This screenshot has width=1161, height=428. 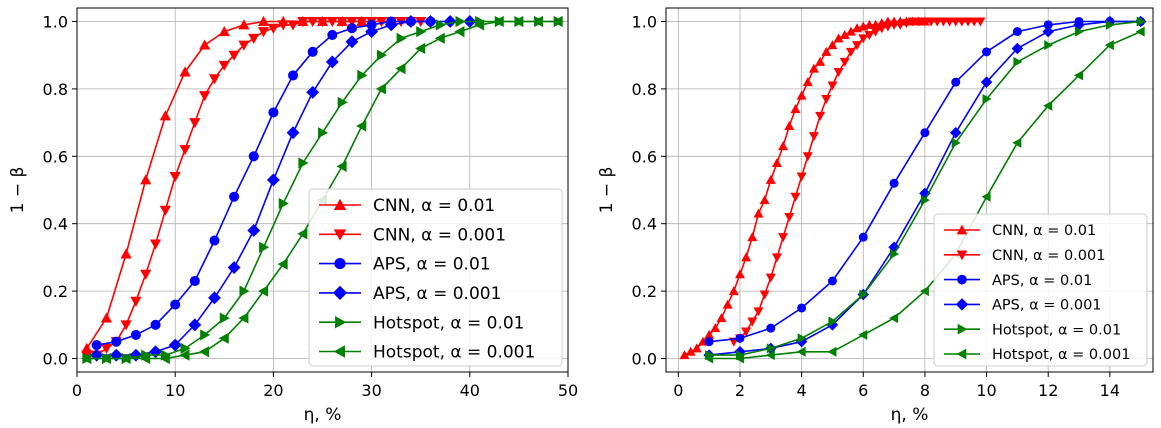 What do you see at coordinates (371, 390) in the screenshot?
I see `x-tick-label: 30` at bounding box center [371, 390].